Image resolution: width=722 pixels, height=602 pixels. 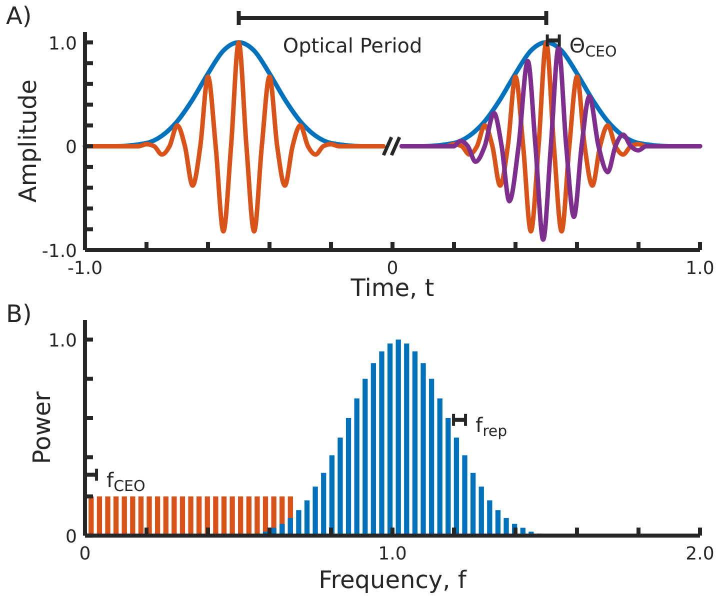 I want to click on y-axis-title: Amplitude, so click(x=28, y=141).